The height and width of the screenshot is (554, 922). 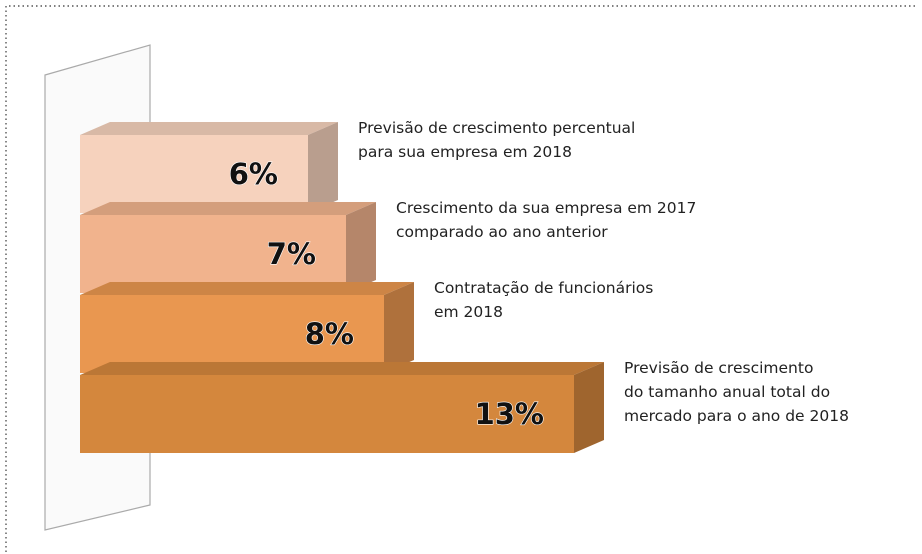 What do you see at coordinates (468, 312) in the screenshot?
I see `category-label: em 2018` at bounding box center [468, 312].